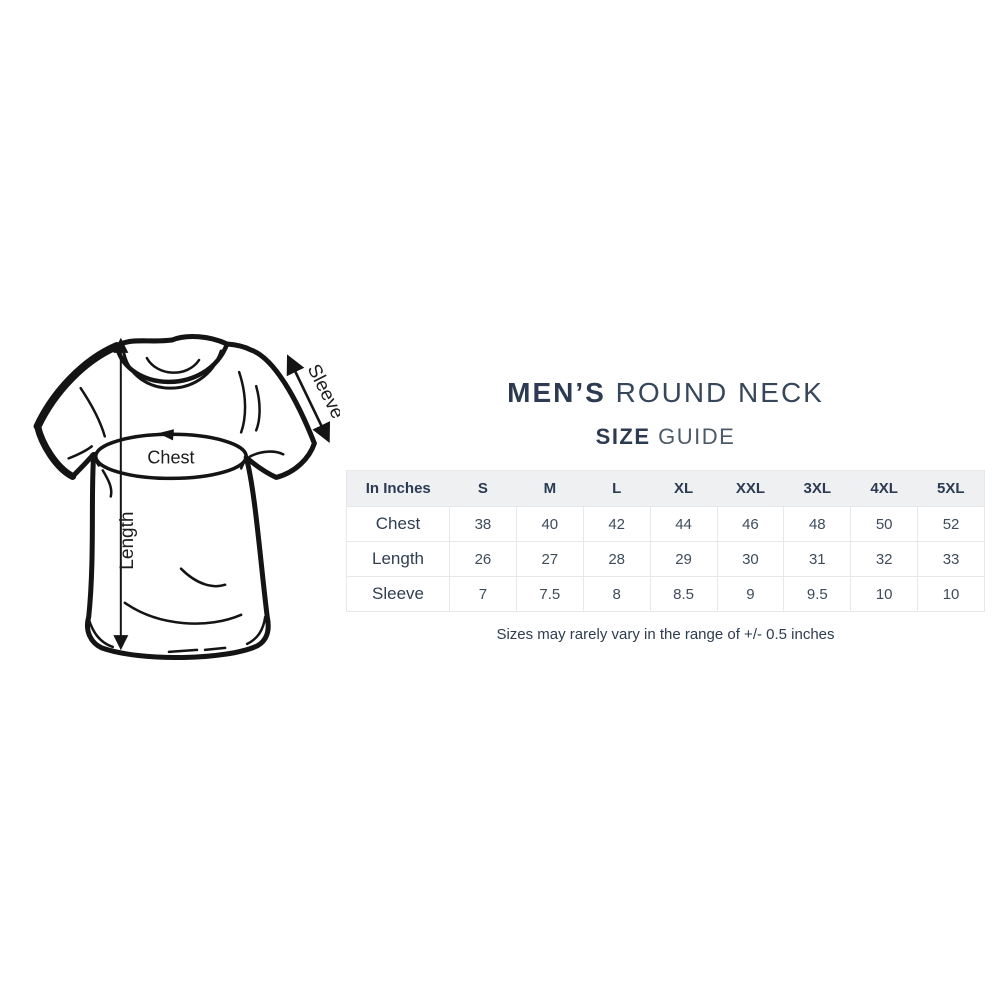  What do you see at coordinates (616, 594) in the screenshot?
I see `size-value-cell: 8` at bounding box center [616, 594].